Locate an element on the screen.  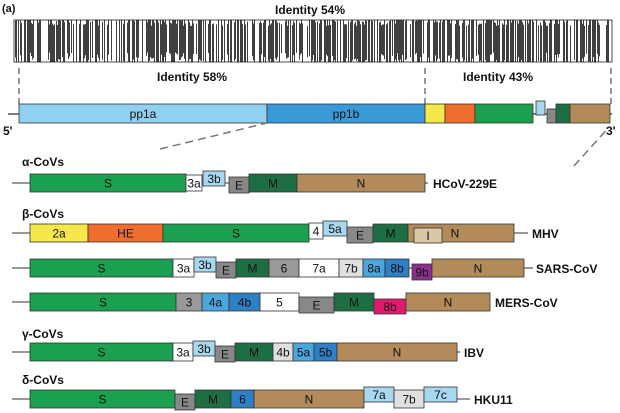
group-header: γ-CoVs is located at coordinates (43, 334).